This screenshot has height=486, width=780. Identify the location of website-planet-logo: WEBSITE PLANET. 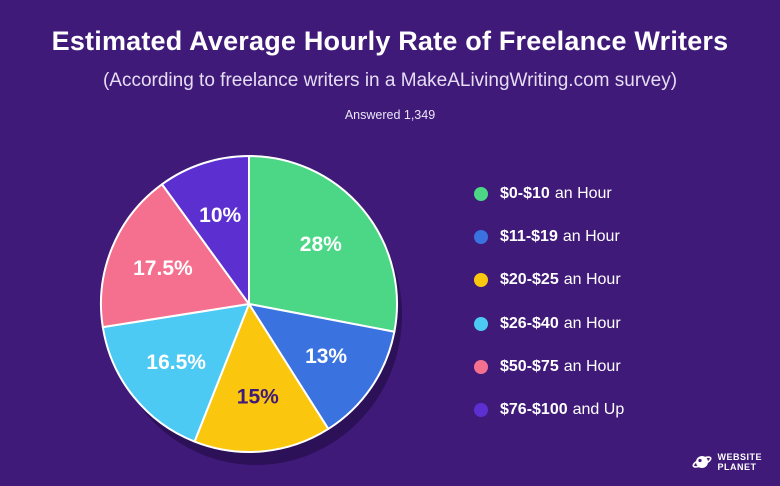
(727, 462).